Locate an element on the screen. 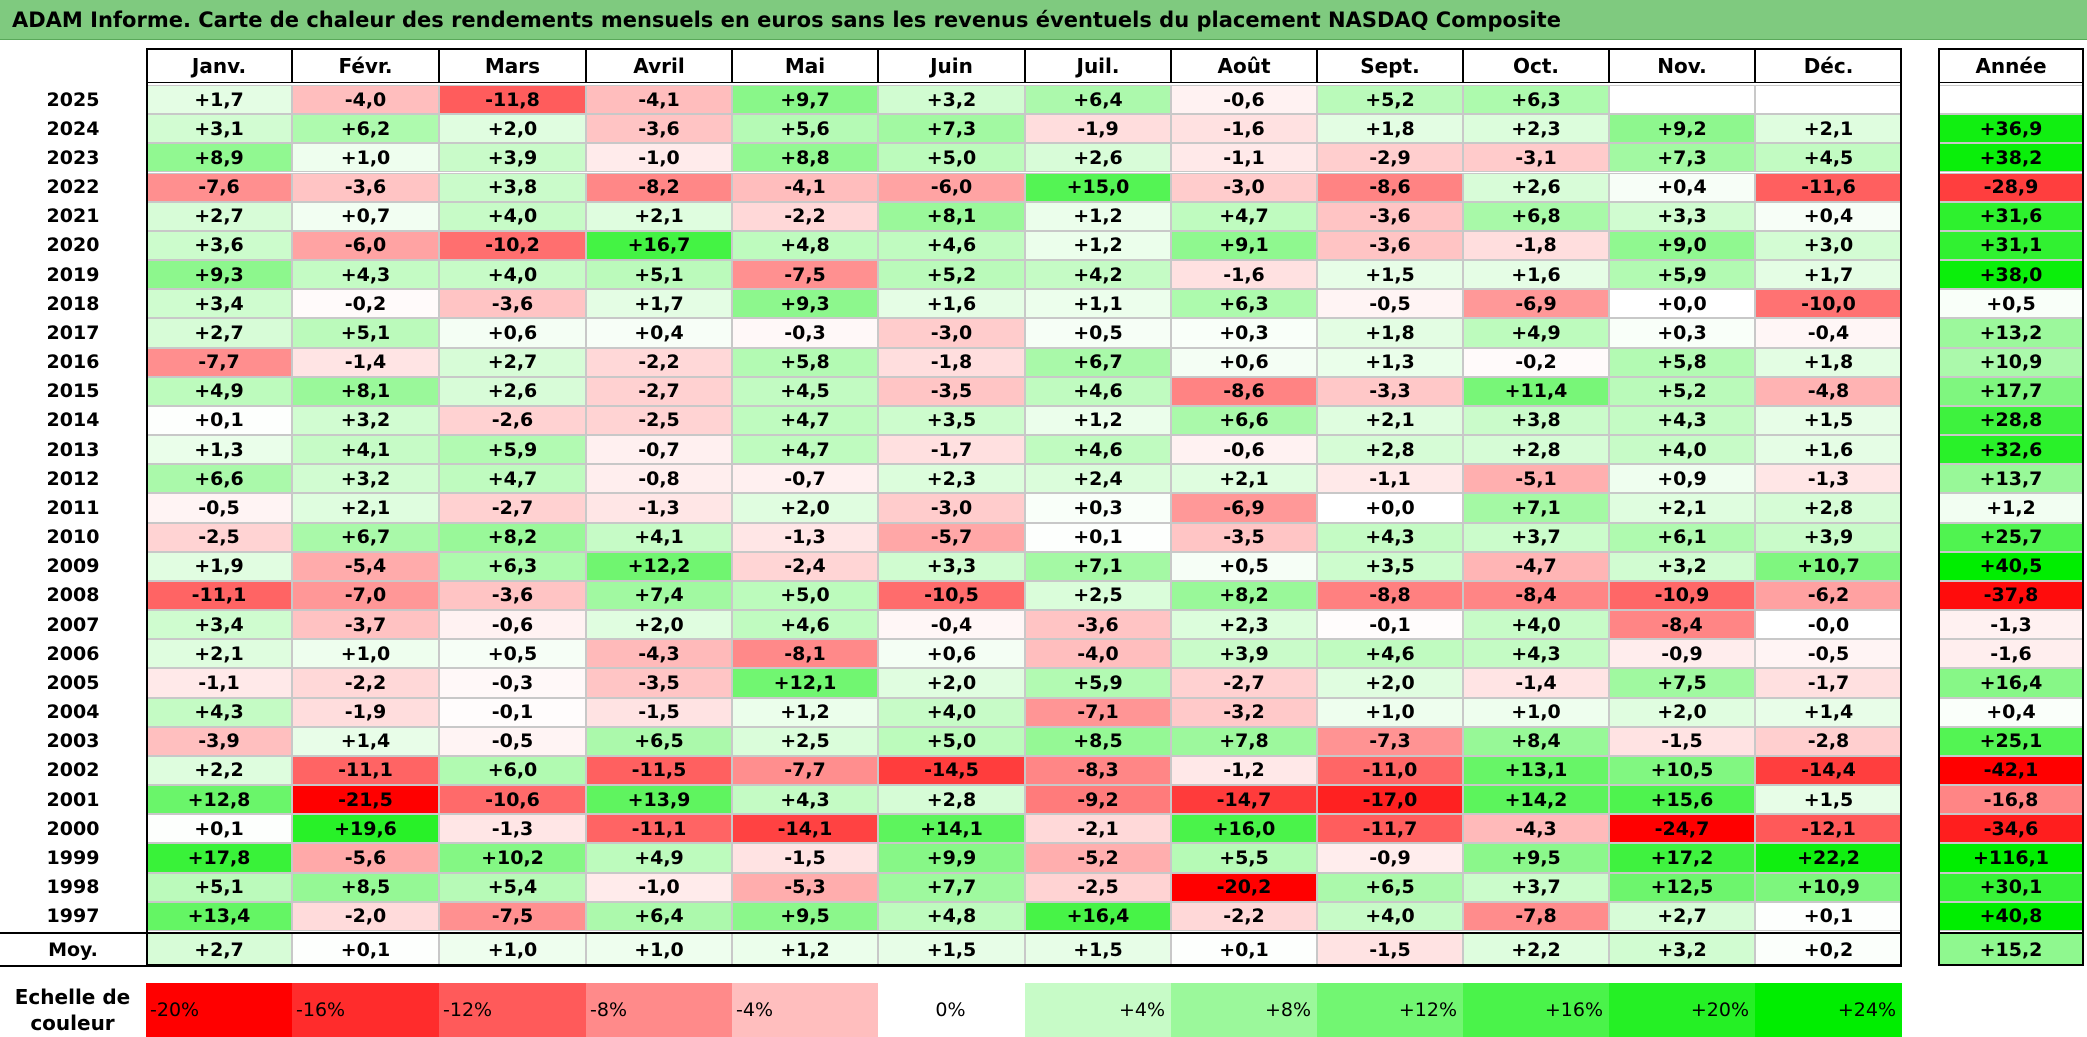 This screenshot has width=2087, height=1037. annual-cell: +28,8 is located at coordinates (2011, 420).